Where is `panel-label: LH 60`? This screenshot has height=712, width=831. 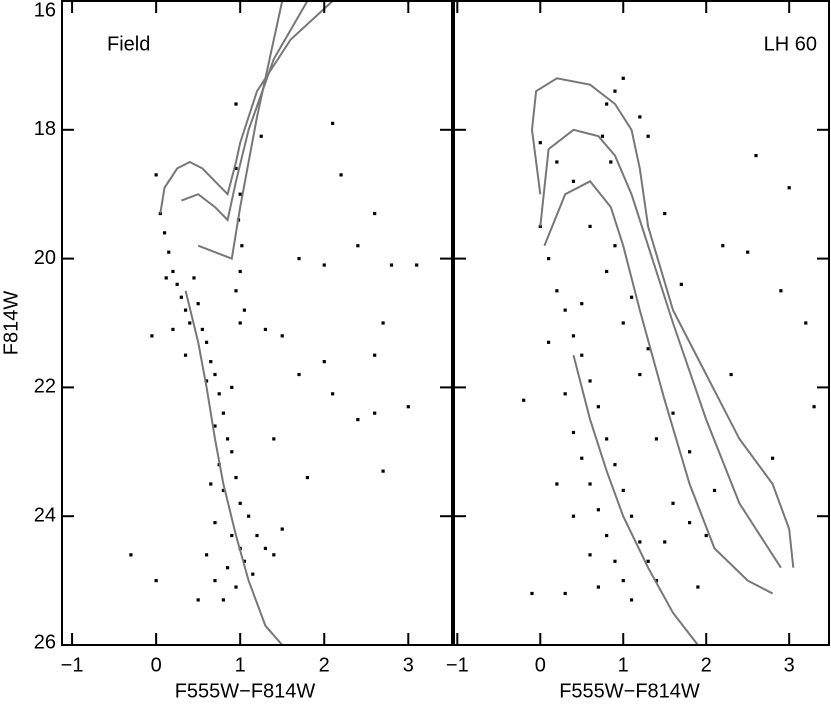
panel-label: LH 60 is located at coordinates (790, 44).